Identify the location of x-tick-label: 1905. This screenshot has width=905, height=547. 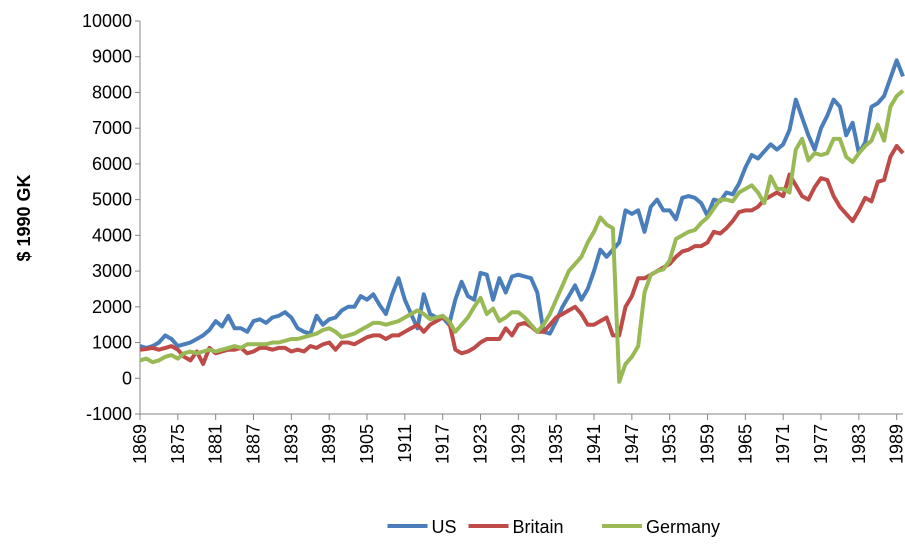
(367, 444).